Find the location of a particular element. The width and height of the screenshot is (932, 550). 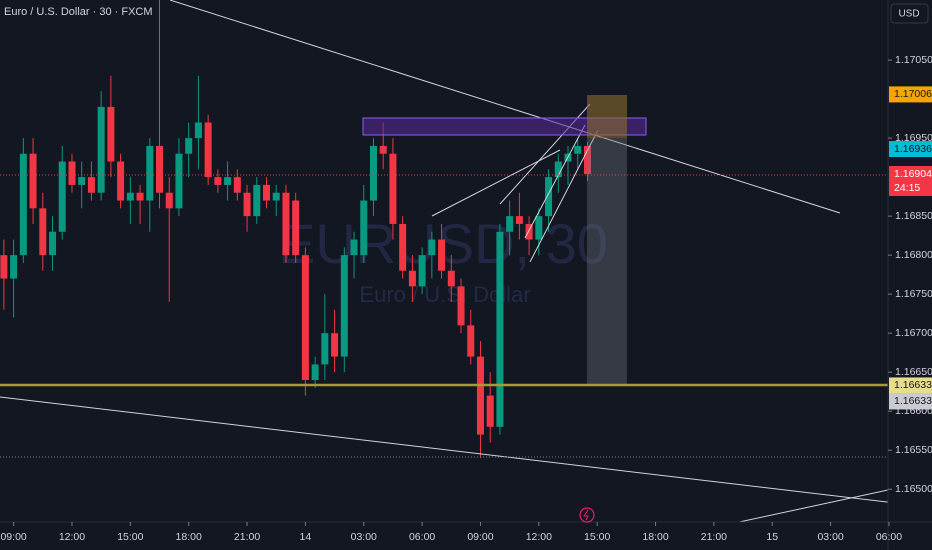

y-tick-label: 1.16700 is located at coordinates (913, 333).